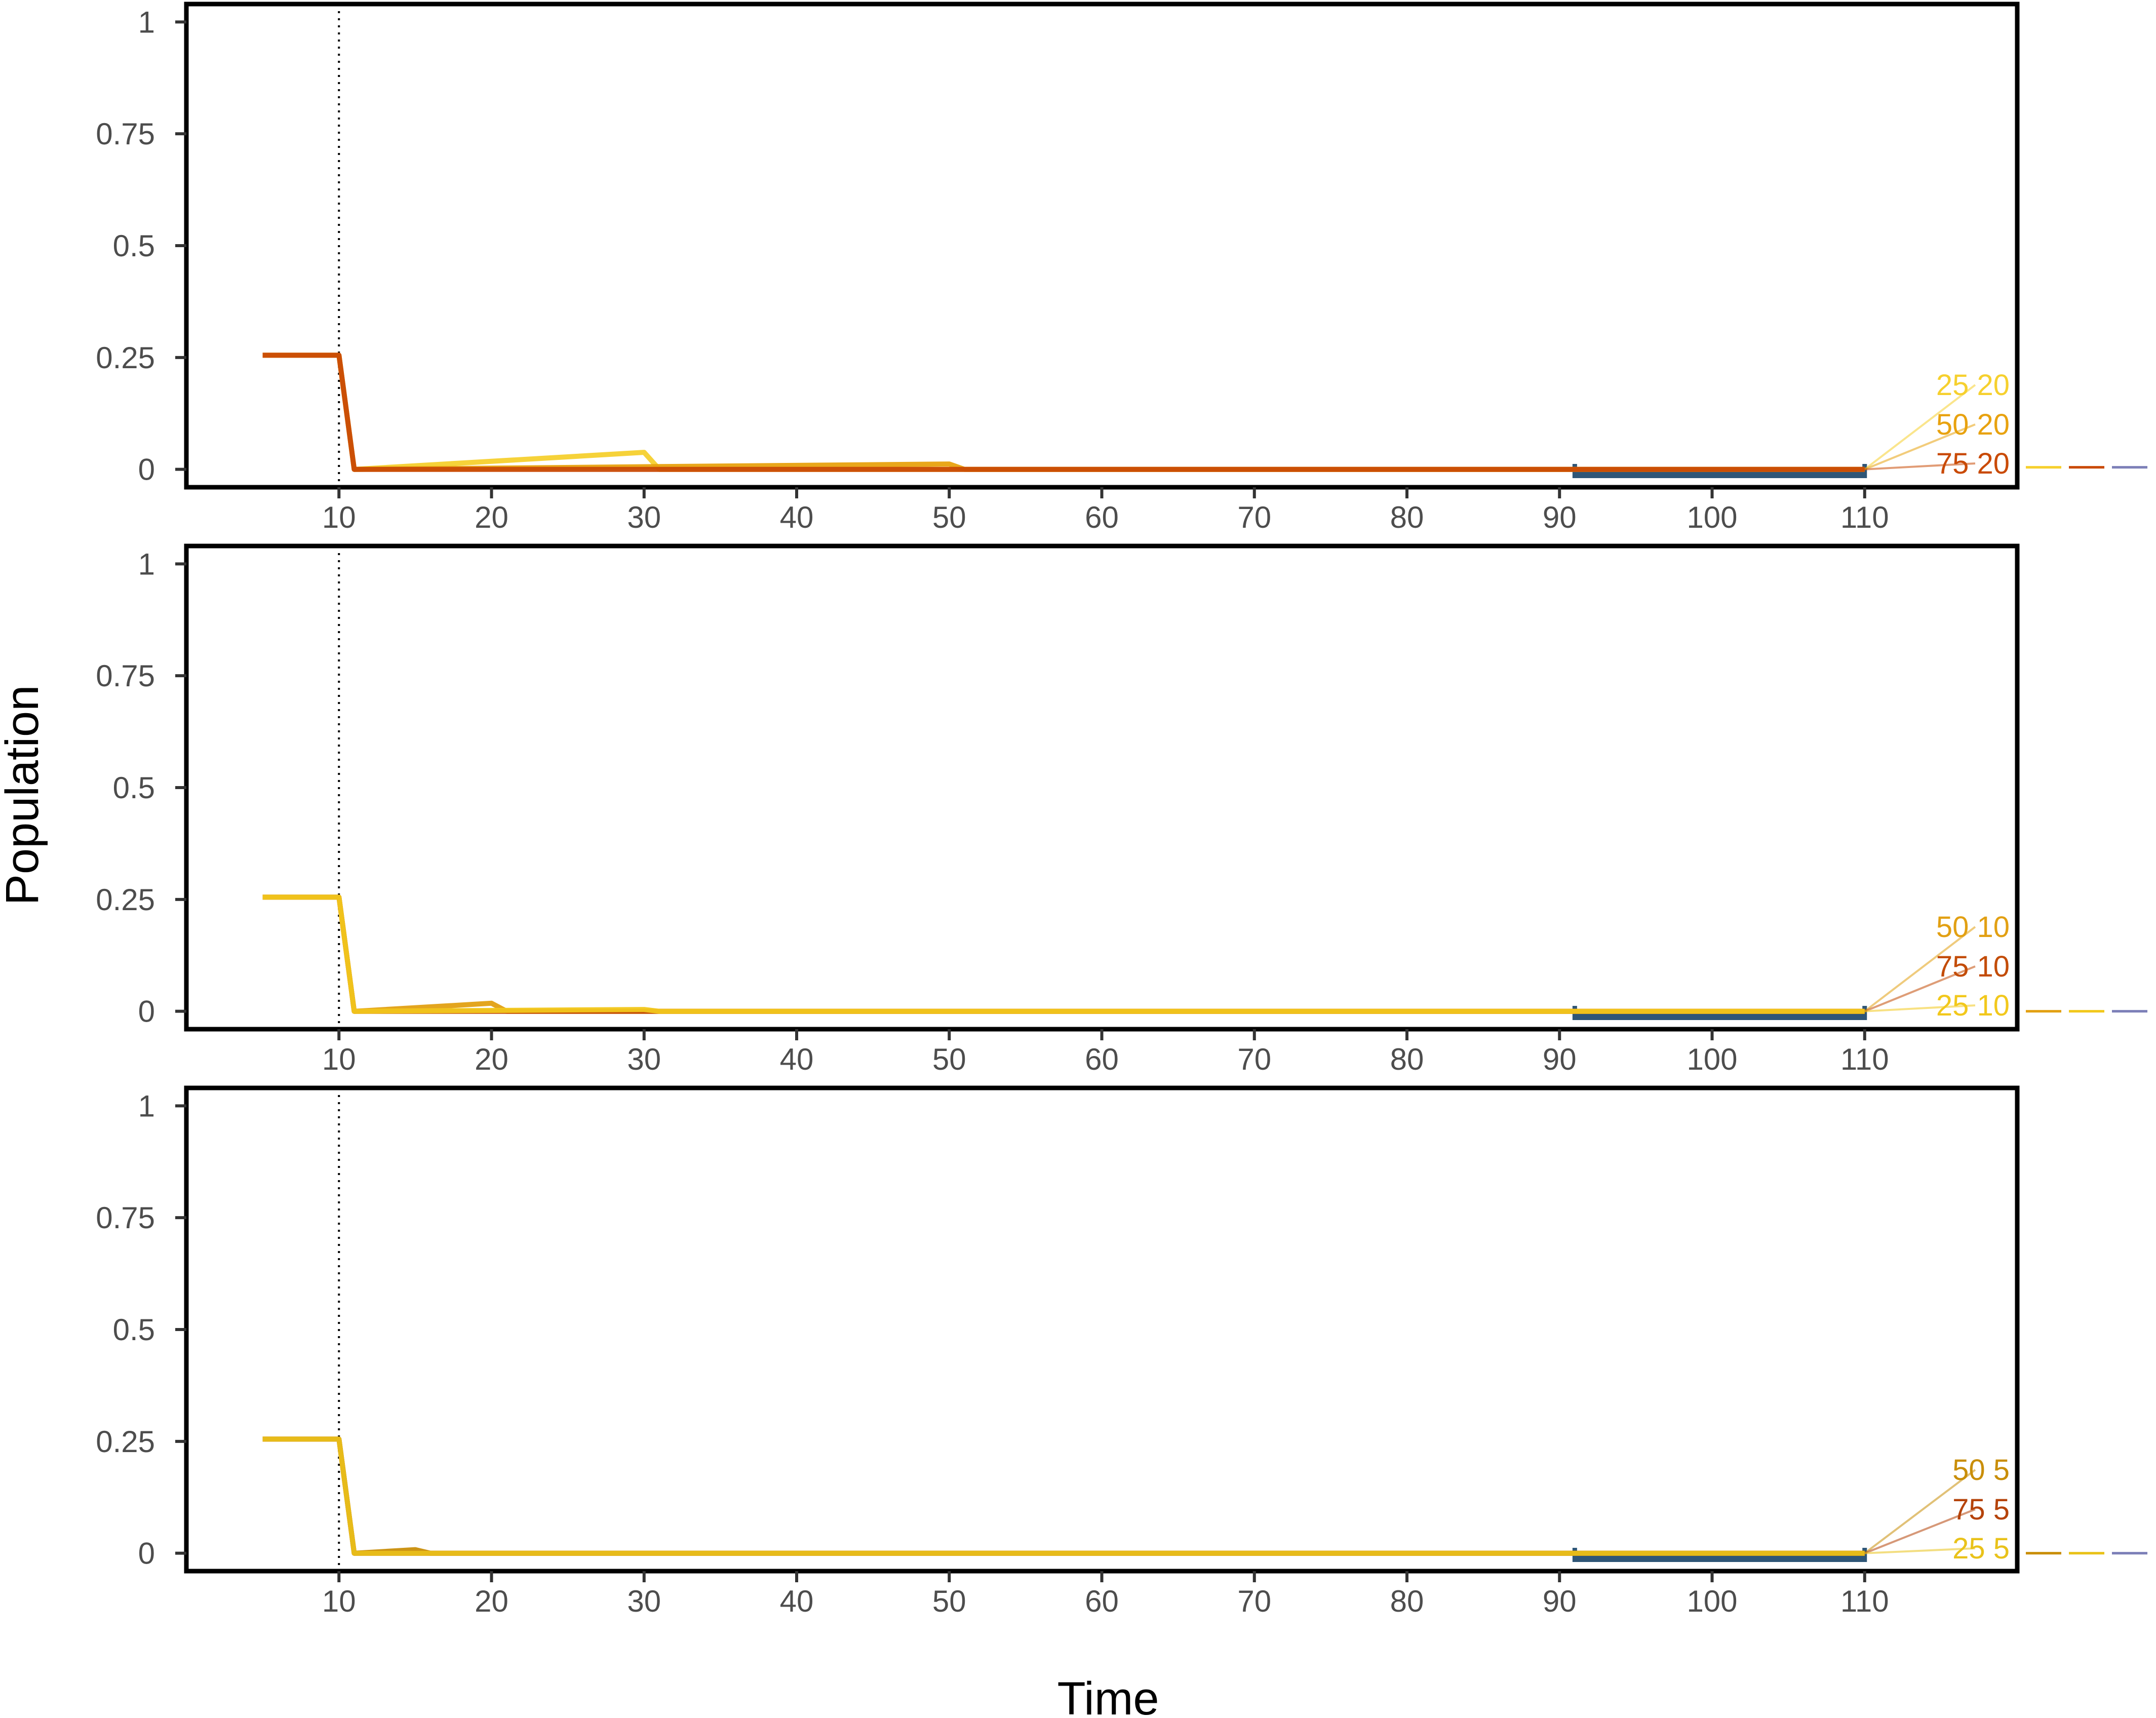  I want to click on y-axis-title: Population, so click(24, 795).